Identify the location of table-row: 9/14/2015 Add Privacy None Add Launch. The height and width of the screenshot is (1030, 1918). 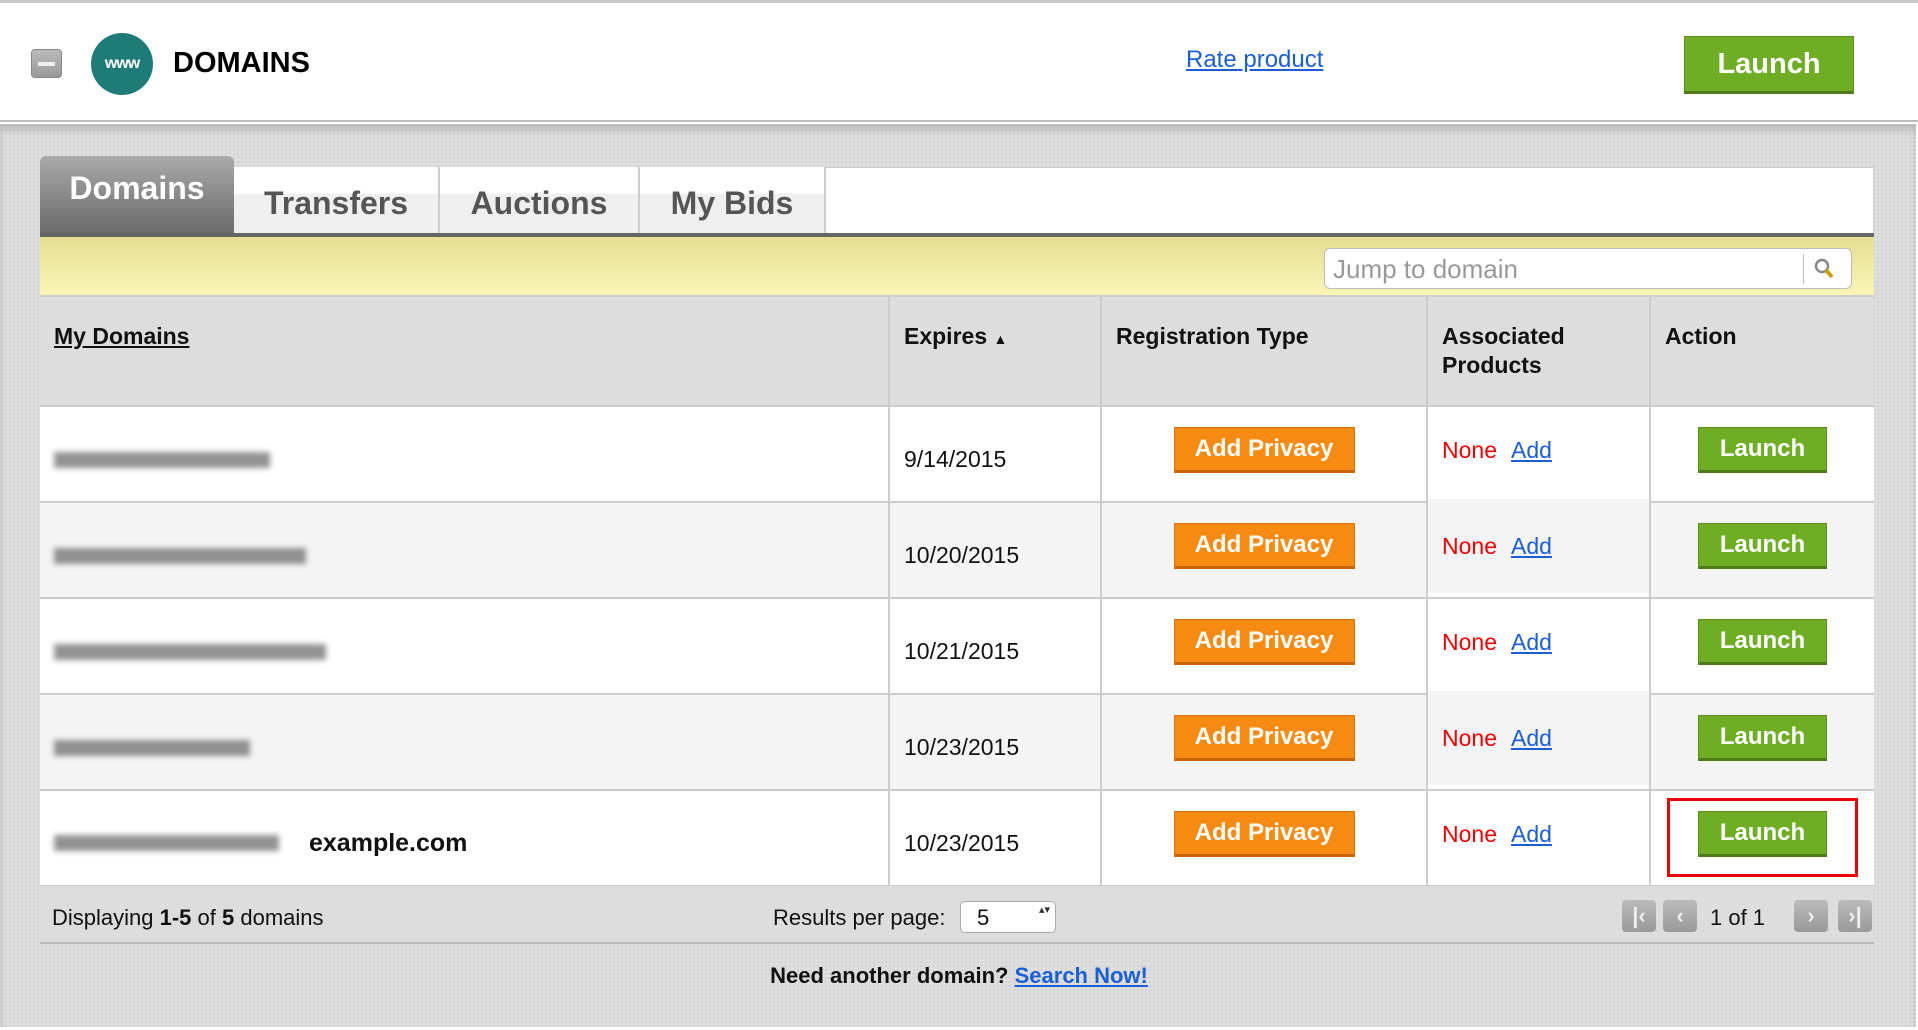
(957, 452).